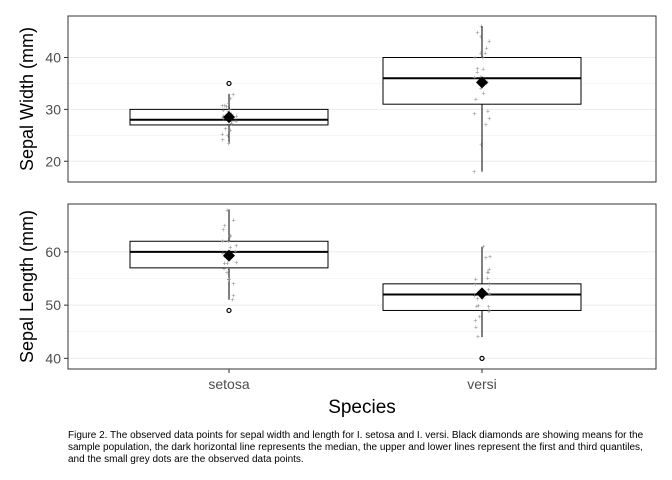  I want to click on y-axis-title: Sepal Length (mm), so click(27, 286).